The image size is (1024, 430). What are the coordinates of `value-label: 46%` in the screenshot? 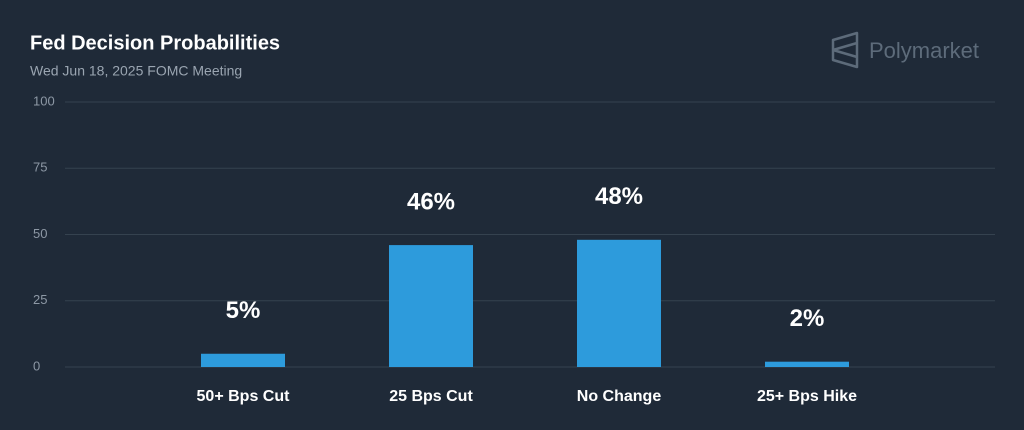 It's located at (431, 201).